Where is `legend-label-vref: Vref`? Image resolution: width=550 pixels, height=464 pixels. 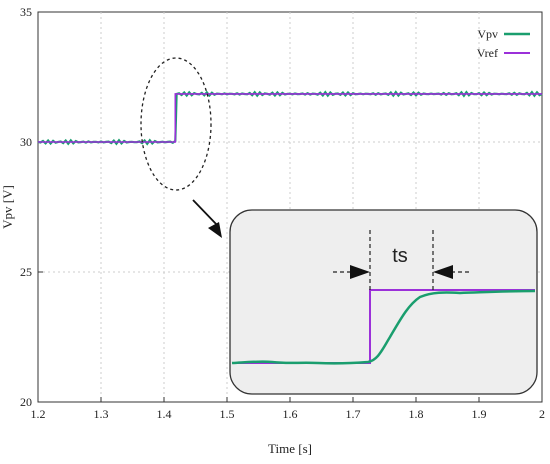 legend-label-vref: Vref is located at coordinates (487, 53).